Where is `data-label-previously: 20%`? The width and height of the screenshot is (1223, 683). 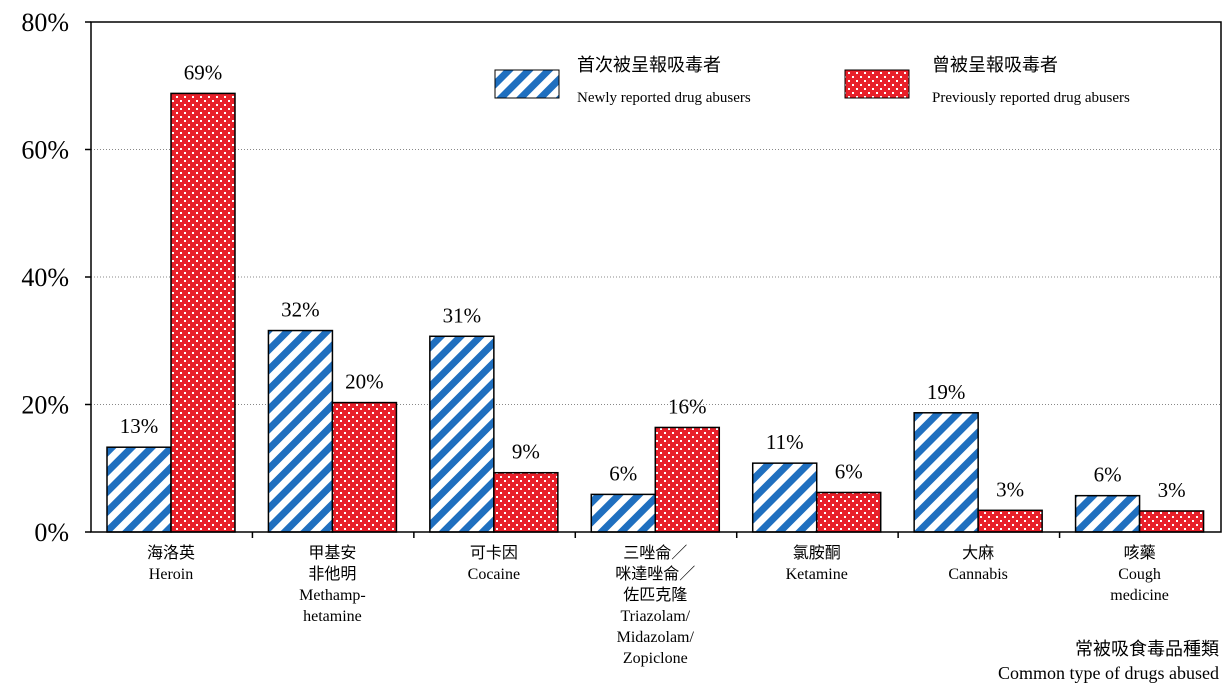
data-label-previously: 20% is located at coordinates (364, 382).